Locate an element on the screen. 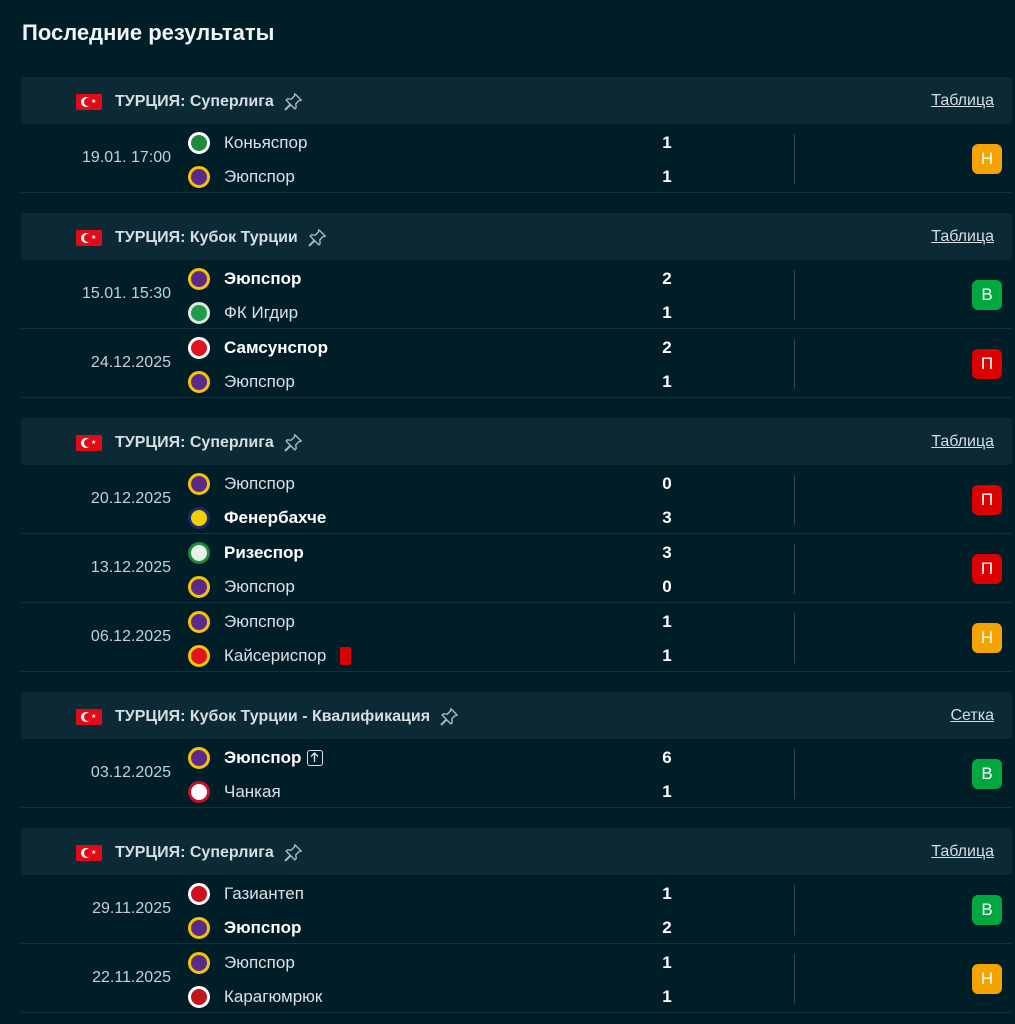  rizespor-logo is located at coordinates (199, 553).